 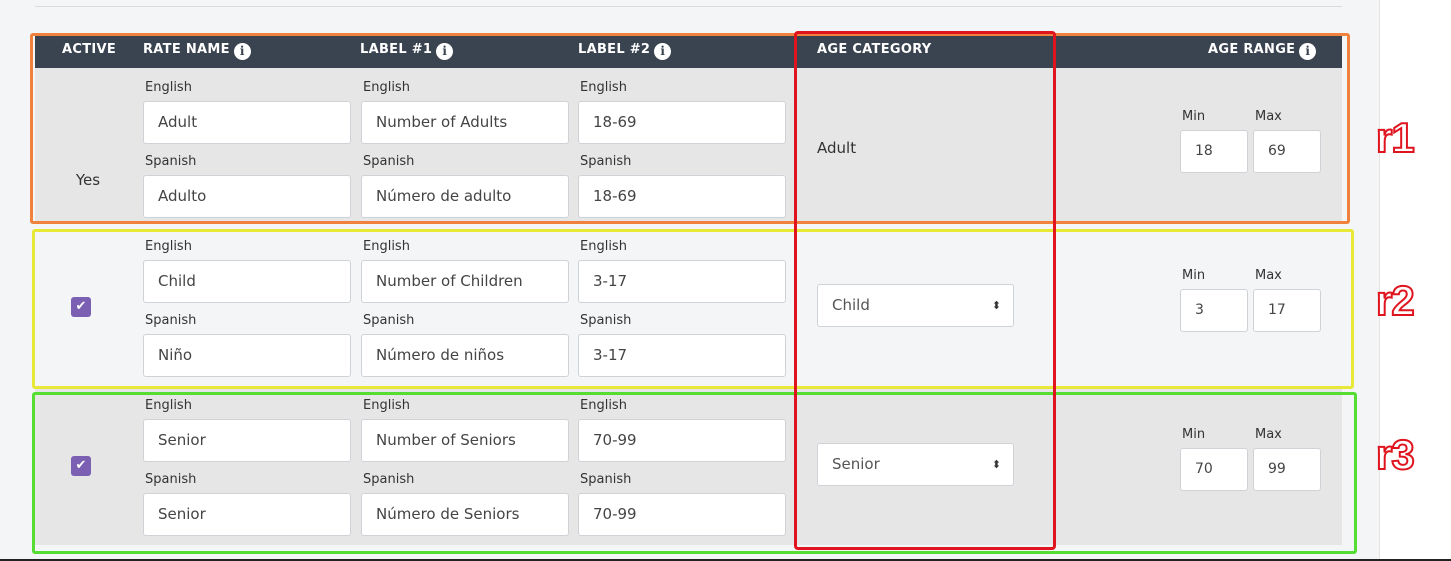 What do you see at coordinates (682, 440) in the screenshot?
I see `label2-english-input: 70-99` at bounding box center [682, 440].